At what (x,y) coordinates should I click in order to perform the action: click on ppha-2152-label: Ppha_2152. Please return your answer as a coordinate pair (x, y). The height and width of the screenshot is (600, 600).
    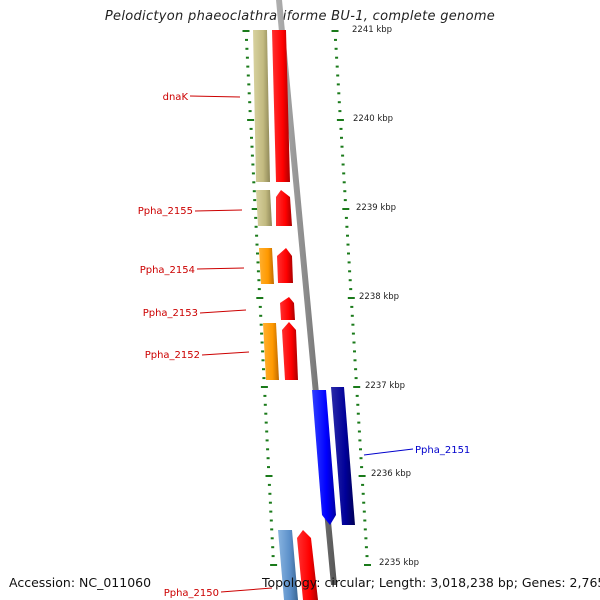
    Looking at the image, I should click on (172, 355).